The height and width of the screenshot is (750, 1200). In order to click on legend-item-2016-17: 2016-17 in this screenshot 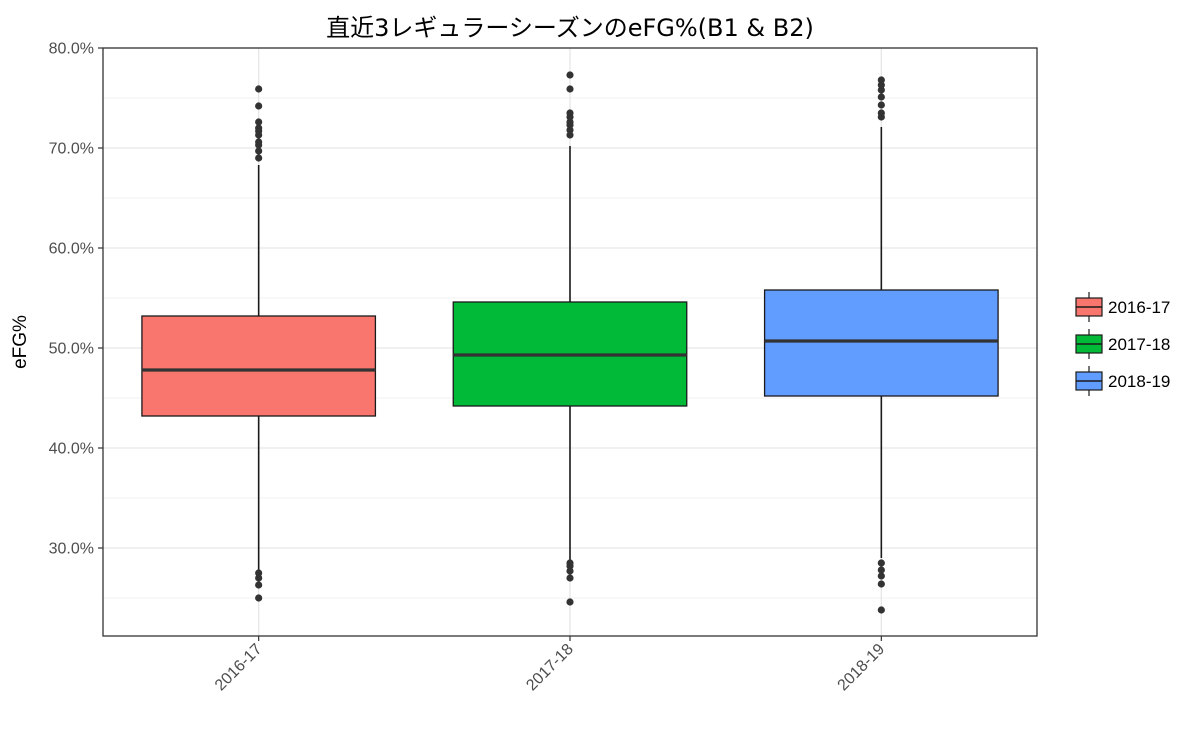, I will do `click(1122, 307)`.